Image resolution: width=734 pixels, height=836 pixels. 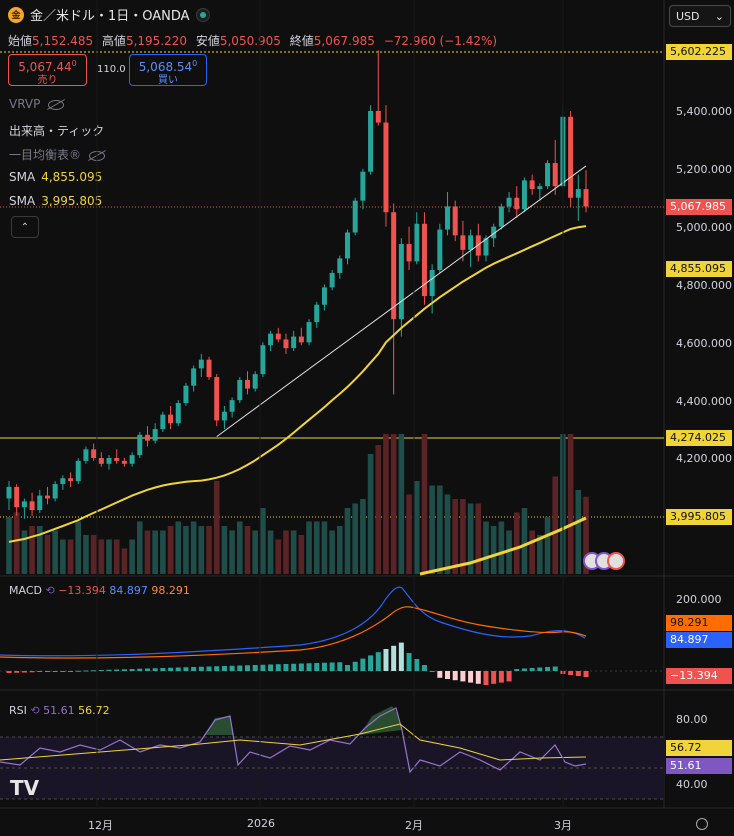 What do you see at coordinates (503, 546) in the screenshot?
I see `sma-volume-line` at bounding box center [503, 546].